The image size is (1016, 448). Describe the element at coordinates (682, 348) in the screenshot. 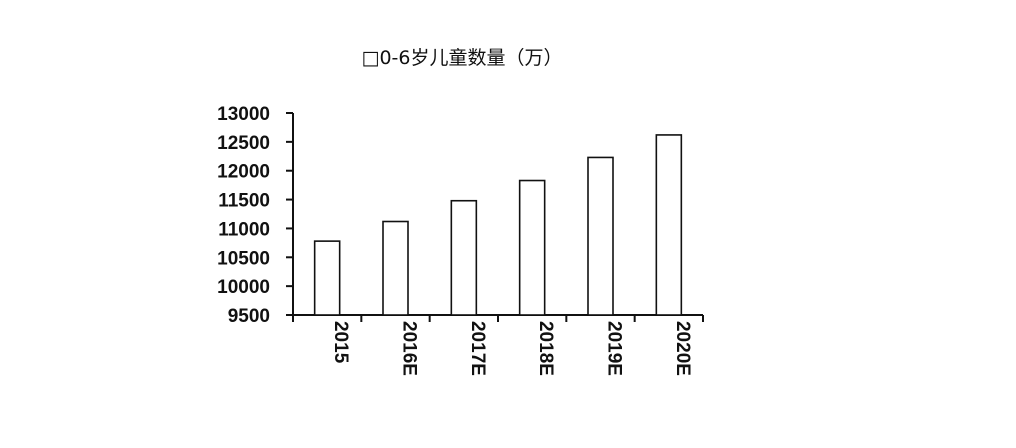

I see `x-tick-label: 2020E` at that location.